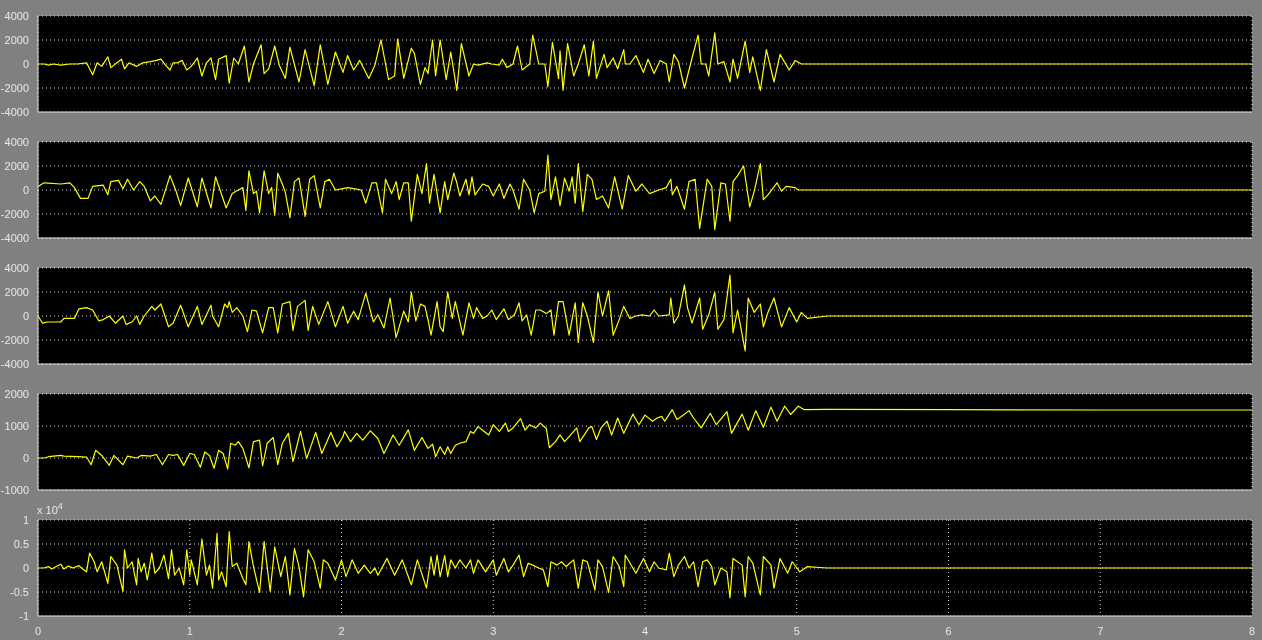 The width and height of the screenshot is (1262, 640). Describe the element at coordinates (948, 630) in the screenshot. I see `x-tick-label: 6` at that location.